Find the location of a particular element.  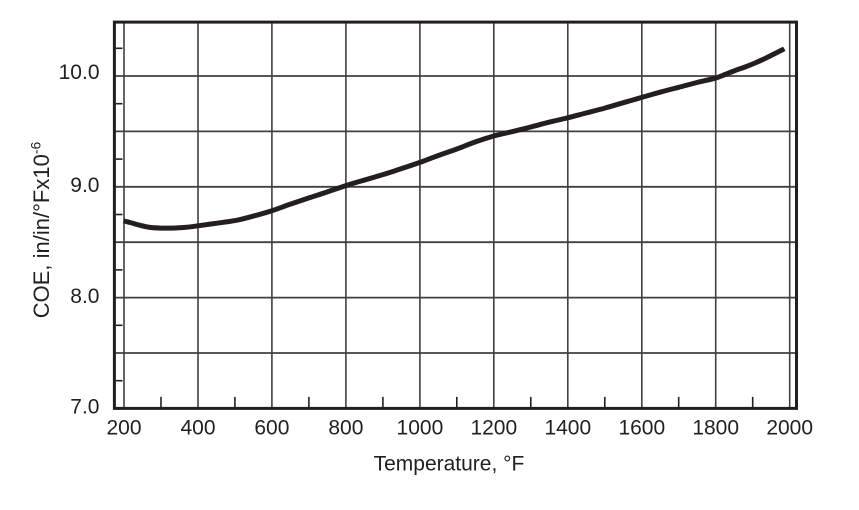

svg-text: 2000 is located at coordinates (789, 428).